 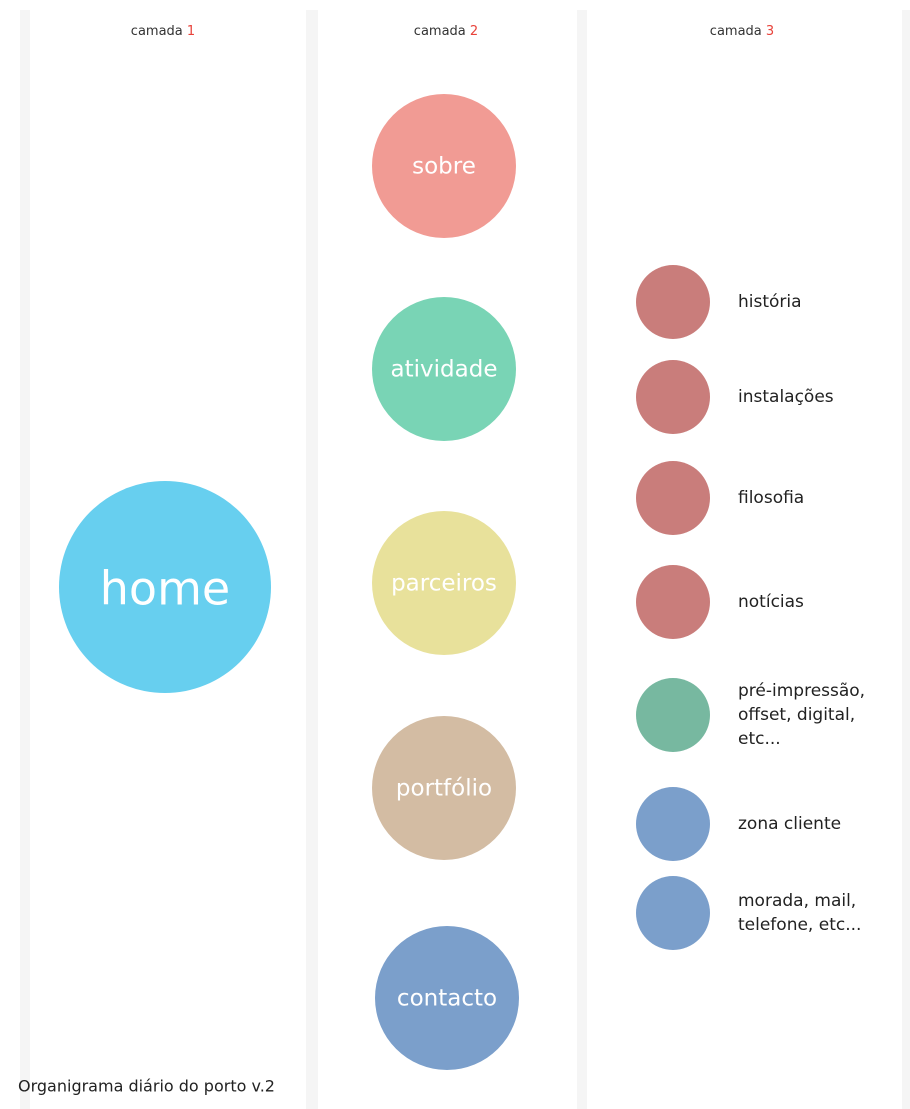 I want to click on node-label: contacto, so click(x=447, y=999).